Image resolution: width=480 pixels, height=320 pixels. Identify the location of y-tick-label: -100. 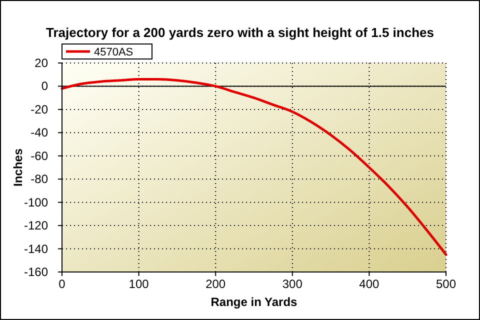
(36, 202).